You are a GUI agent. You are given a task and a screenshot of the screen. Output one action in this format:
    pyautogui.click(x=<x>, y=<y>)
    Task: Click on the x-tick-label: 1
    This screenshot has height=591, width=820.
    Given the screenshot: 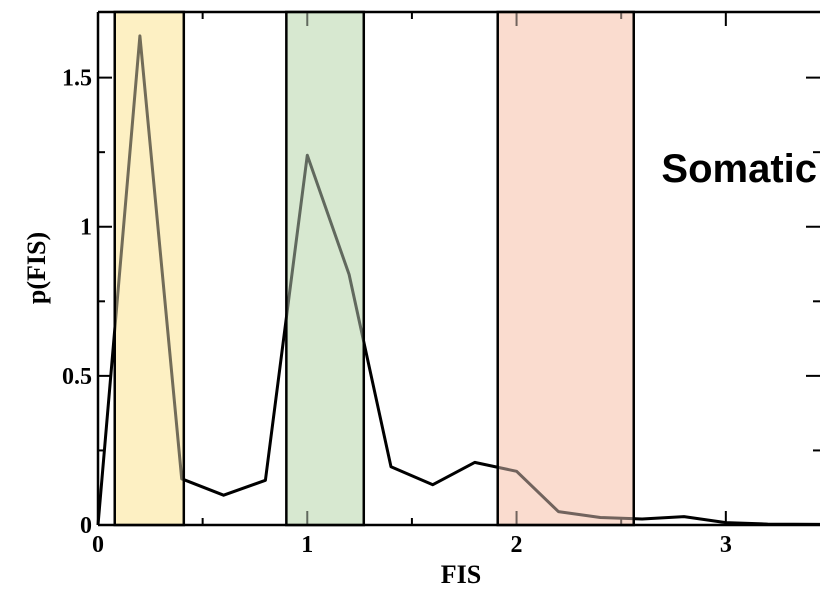 What is the action you would take?
    pyautogui.click(x=307, y=545)
    